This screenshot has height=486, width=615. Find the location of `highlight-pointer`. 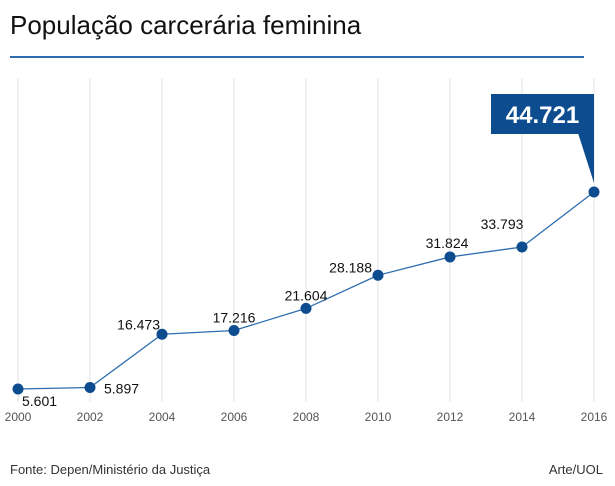

highlight-pointer is located at coordinates (586, 158).